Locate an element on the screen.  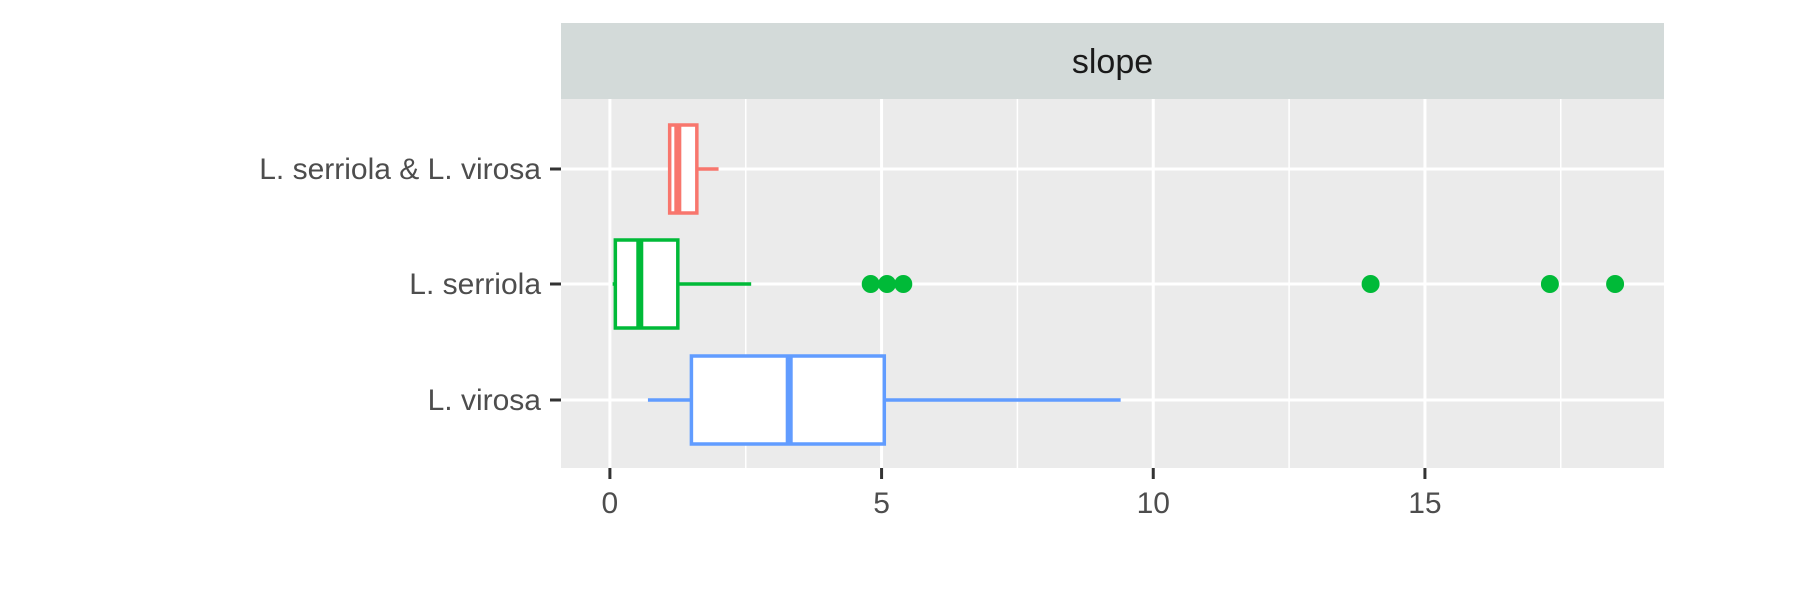
y-tick-label: L. serriola is located at coordinates (475, 284).